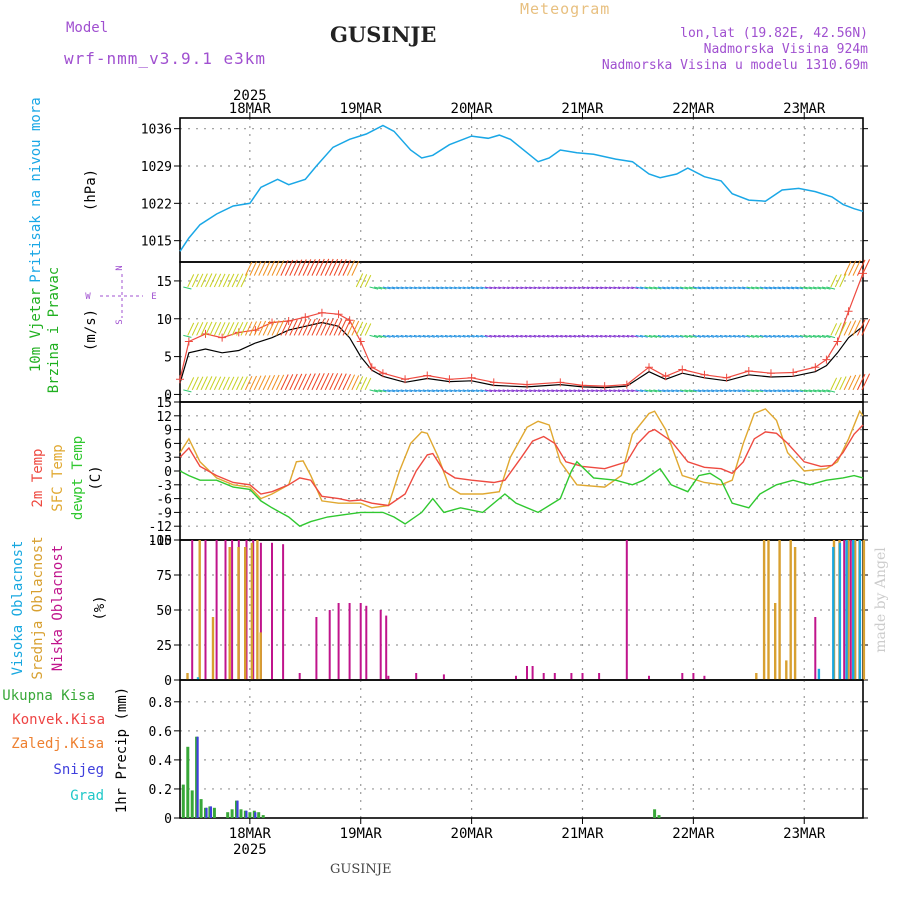  I want to click on precip-frz-title: Zaledj.Kisa, so click(57, 744).